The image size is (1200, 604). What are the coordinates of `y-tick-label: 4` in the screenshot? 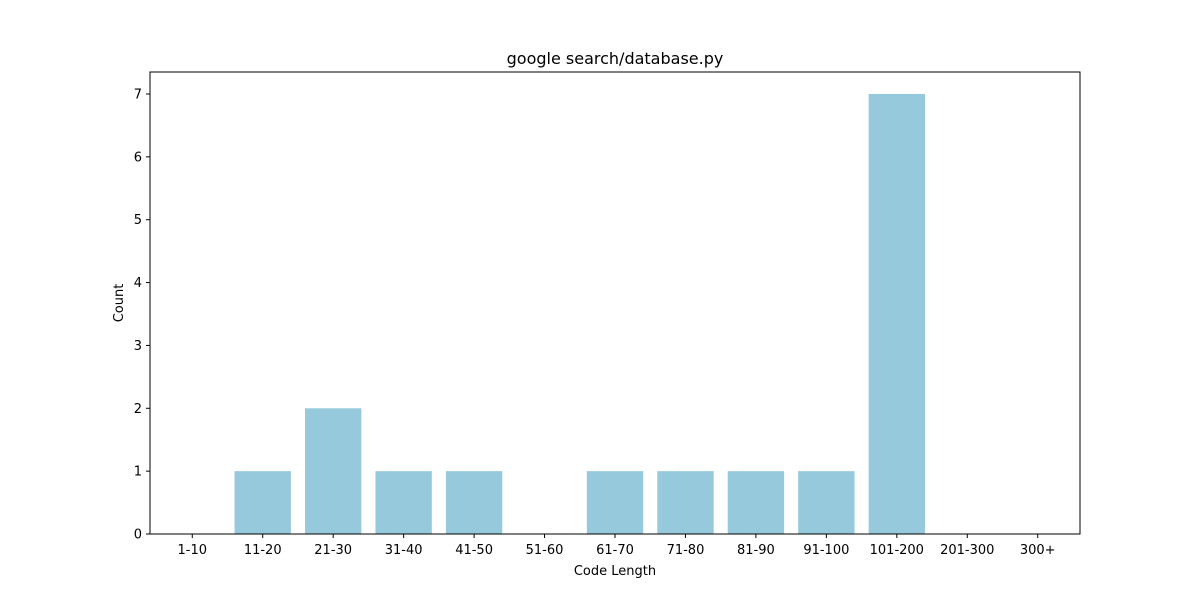 It's located at (138, 283).